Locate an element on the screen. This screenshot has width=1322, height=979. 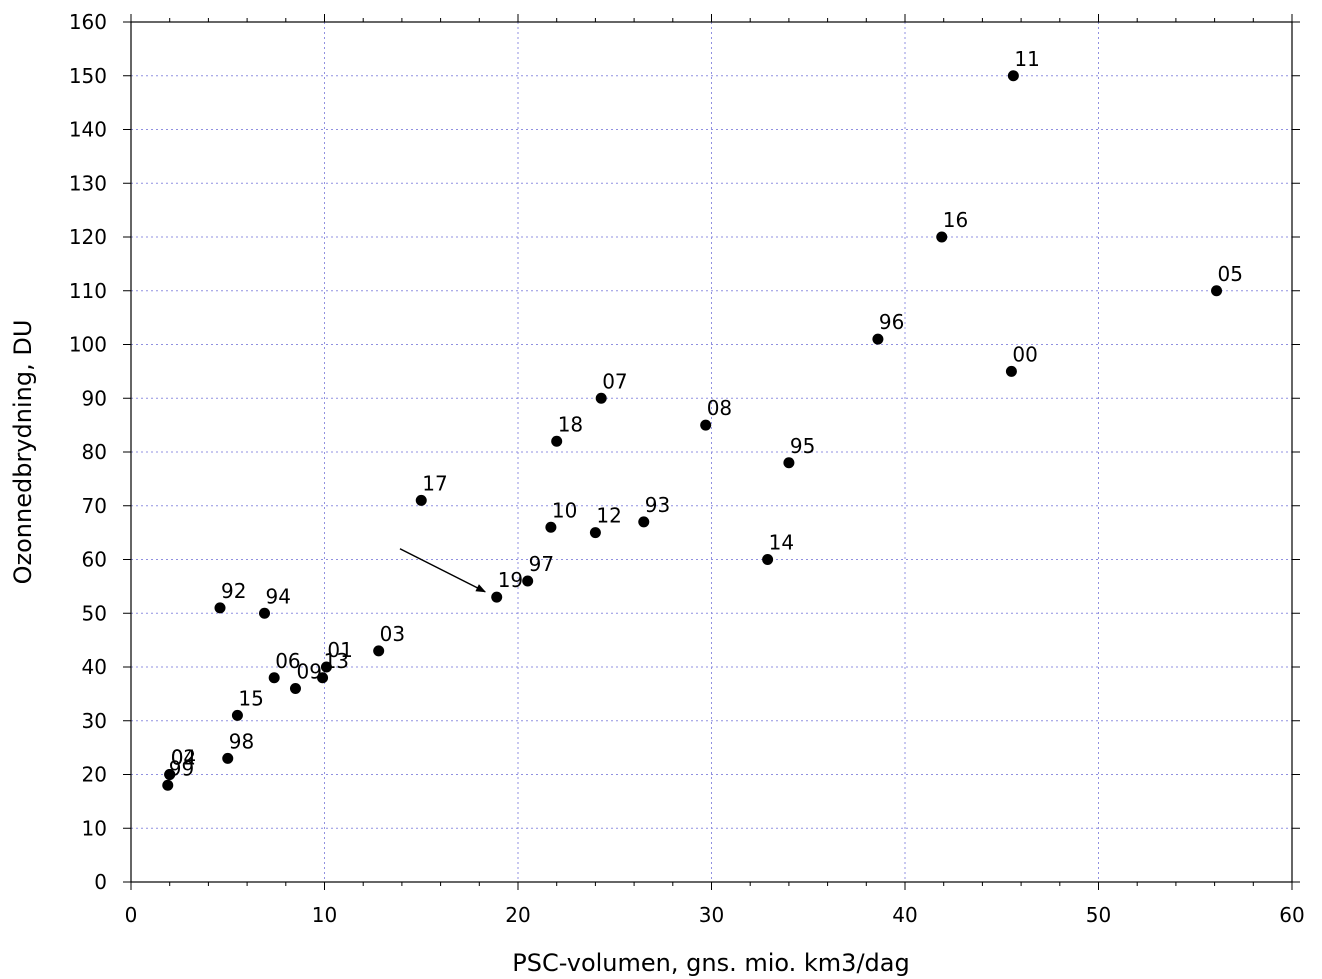
y-tick-label: 10 is located at coordinates (94, 828).